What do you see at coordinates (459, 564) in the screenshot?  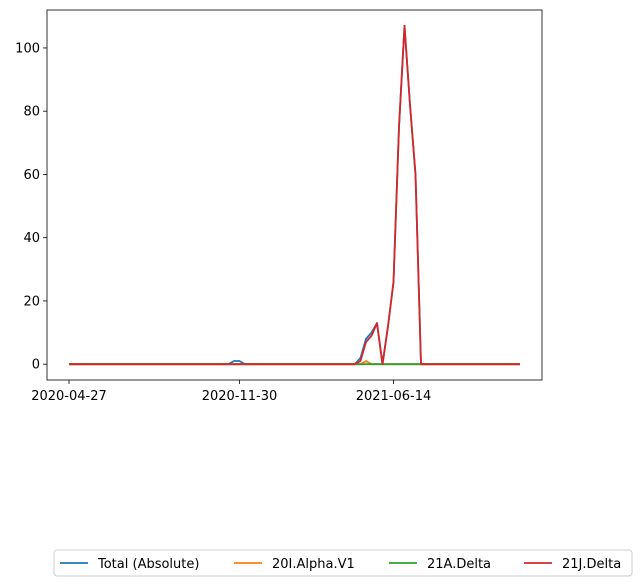 I see `legend-label-2: 21A.Delta` at bounding box center [459, 564].